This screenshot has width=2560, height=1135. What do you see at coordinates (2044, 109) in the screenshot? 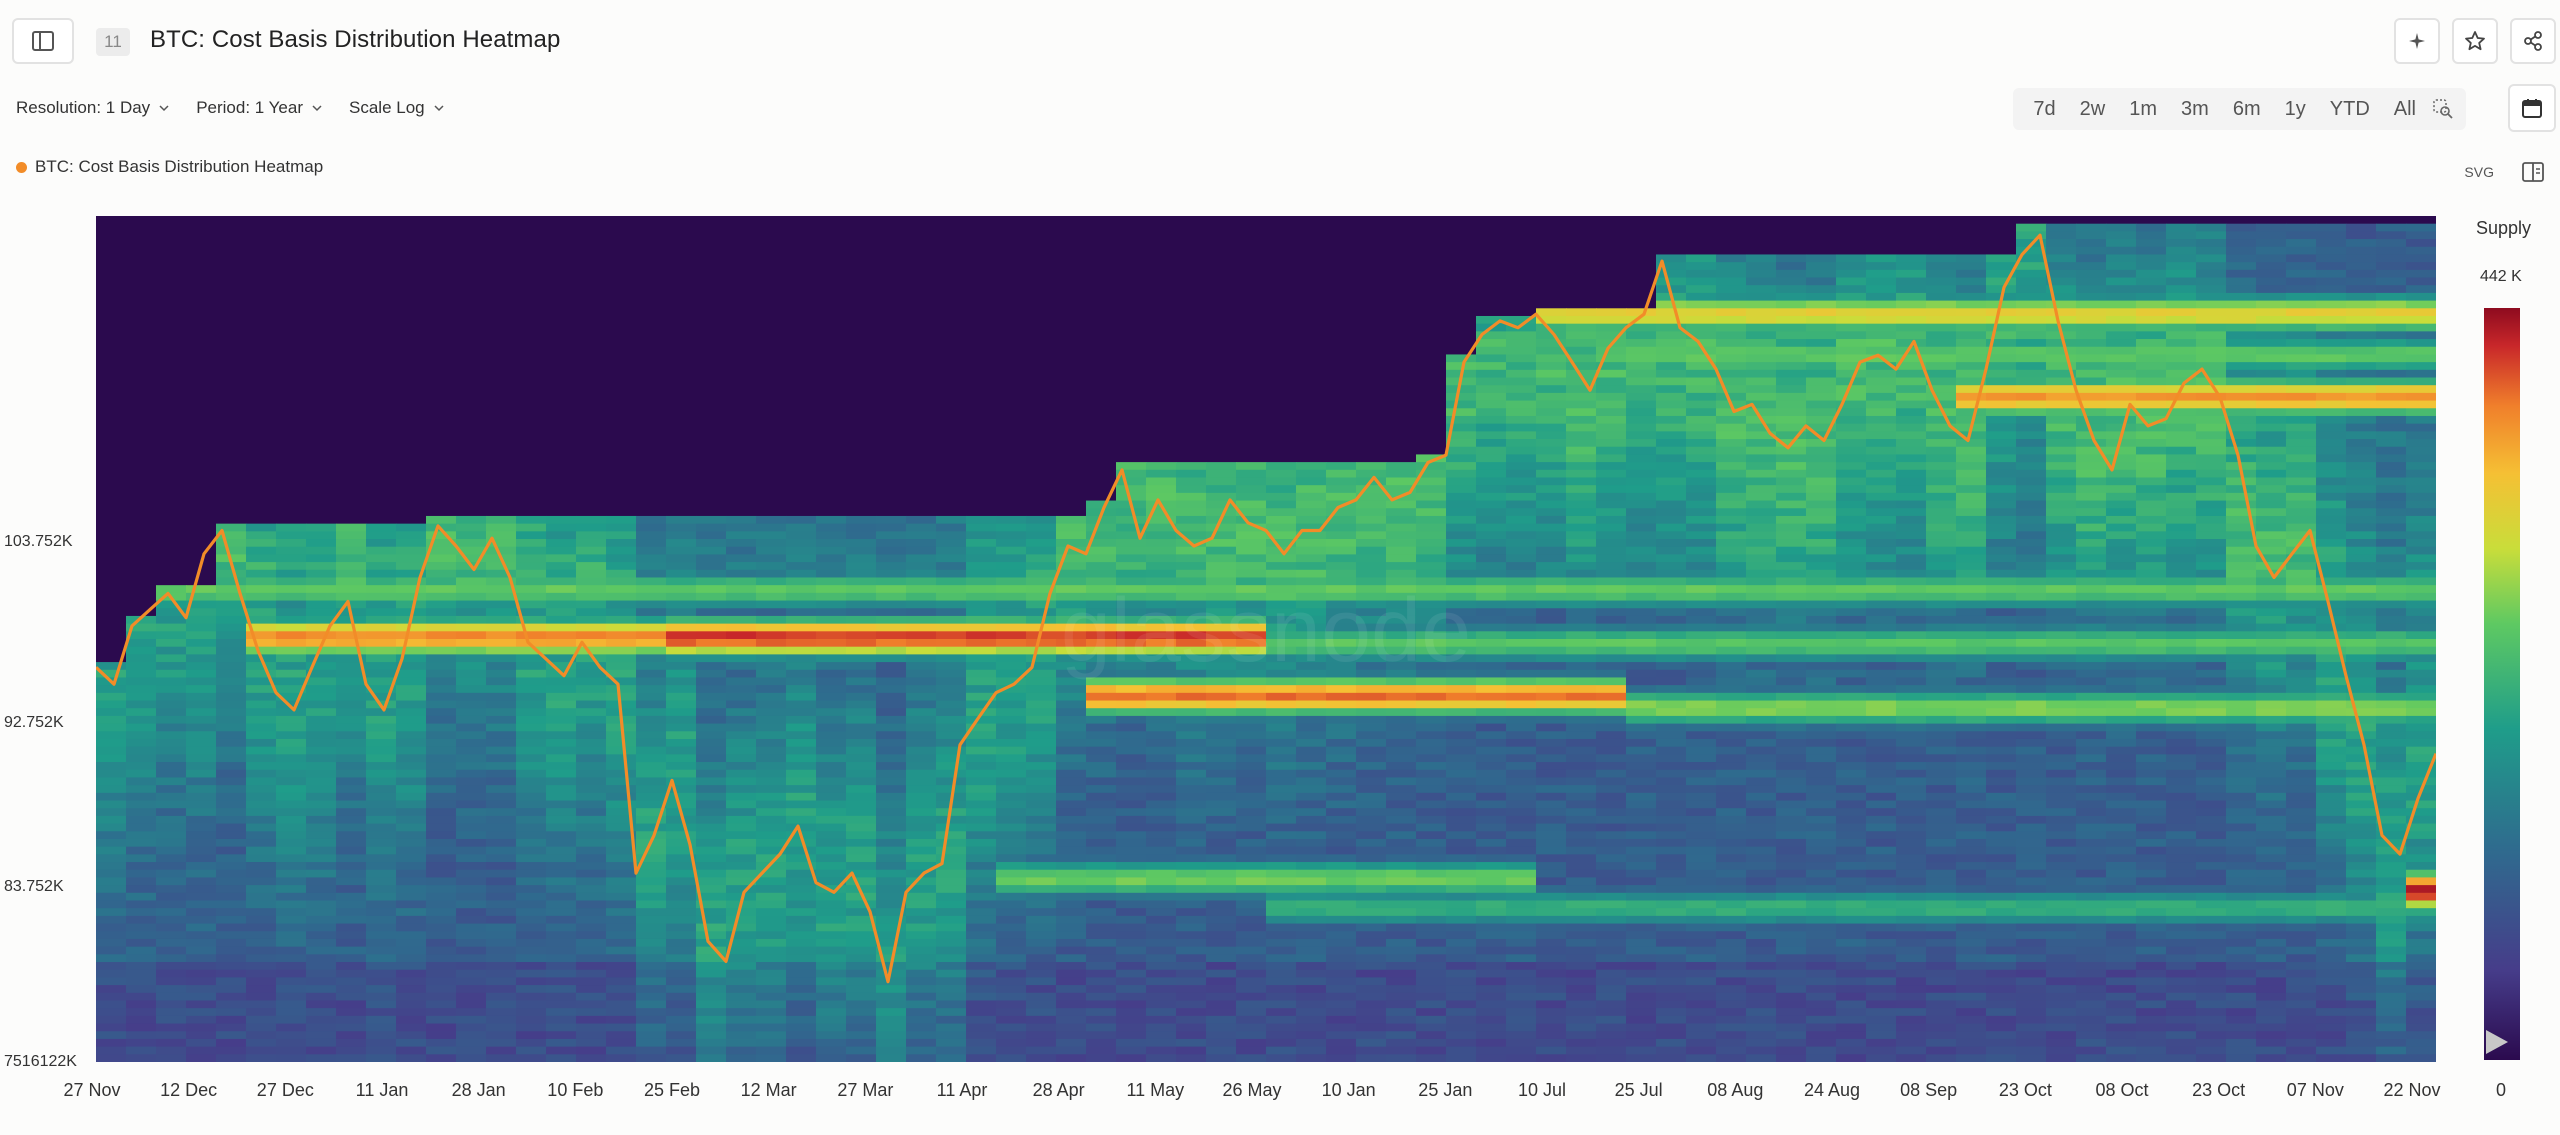
I see `range-7d-button: 7d` at bounding box center [2044, 109].